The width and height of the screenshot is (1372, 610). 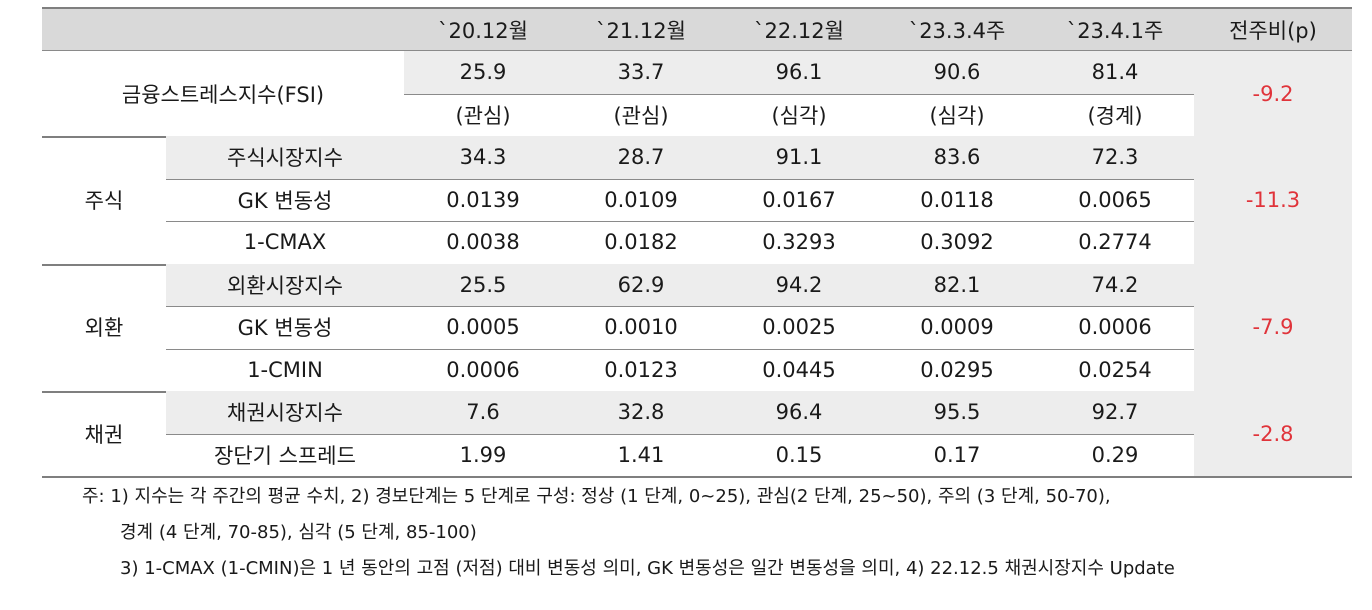 I want to click on row-value: 72.3, so click(x=1115, y=157).